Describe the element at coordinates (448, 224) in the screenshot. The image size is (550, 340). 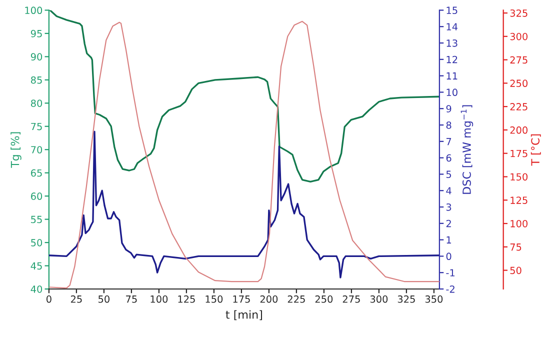
I see `y2-tick-label: 2` at that location.